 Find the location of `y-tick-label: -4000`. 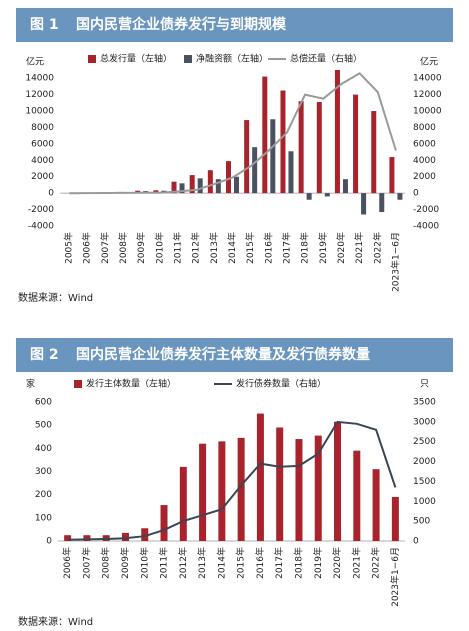

y-tick-label: -4000 is located at coordinates (41, 227).